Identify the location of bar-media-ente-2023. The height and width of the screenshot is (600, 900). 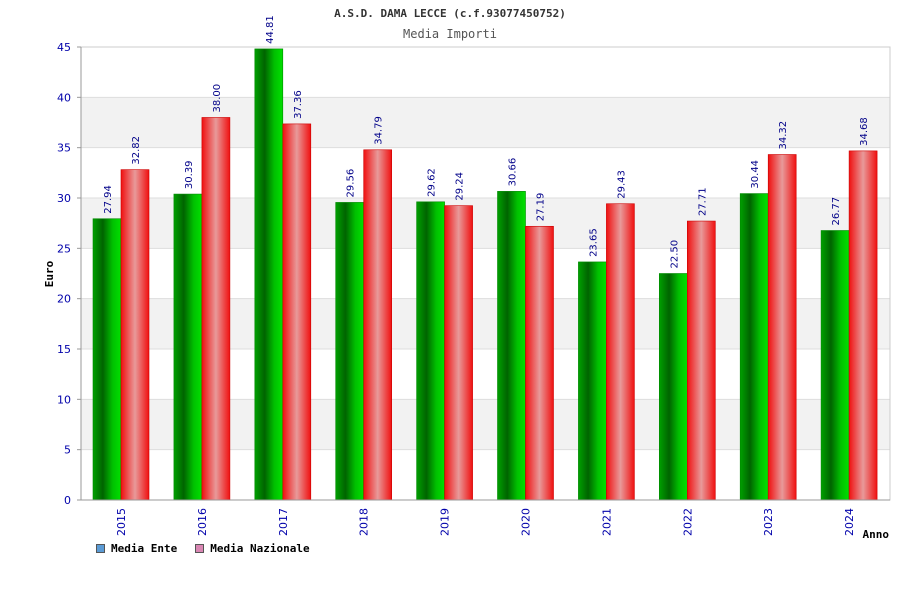
(754, 347).